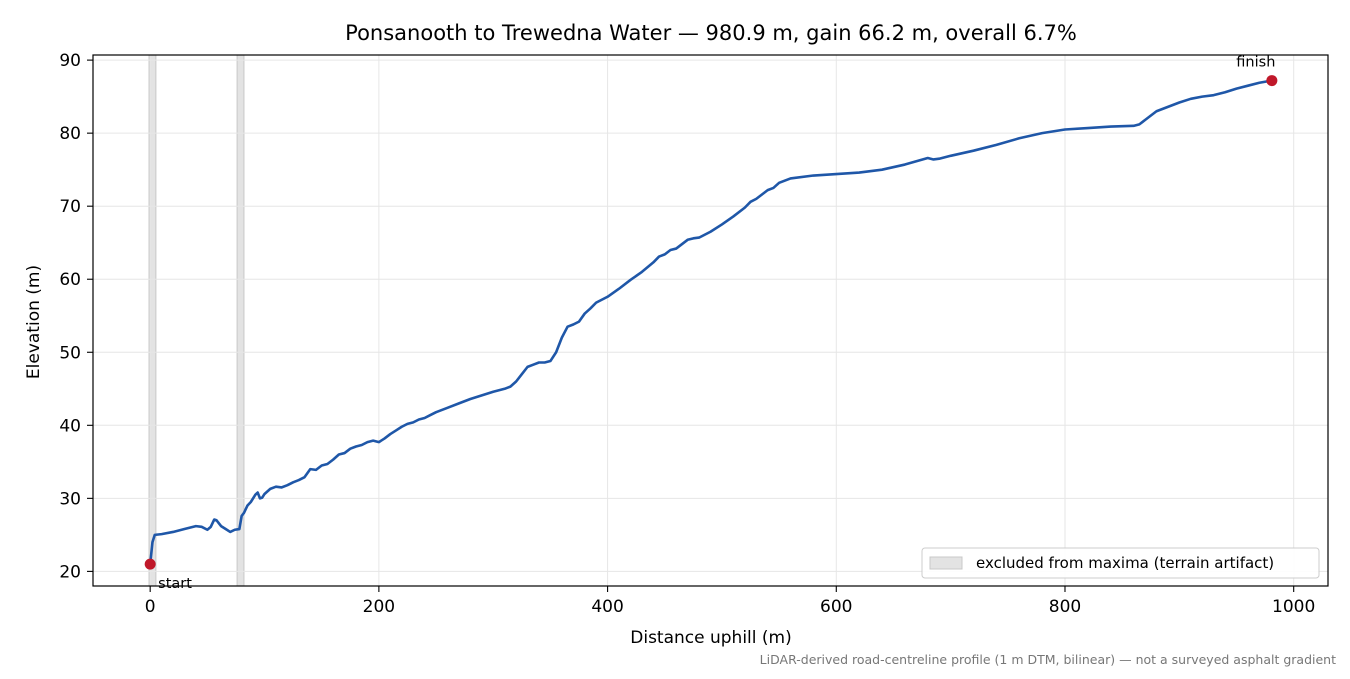  Describe the element at coordinates (70, 499) in the screenshot. I see `y-tick-label: 30` at that location.